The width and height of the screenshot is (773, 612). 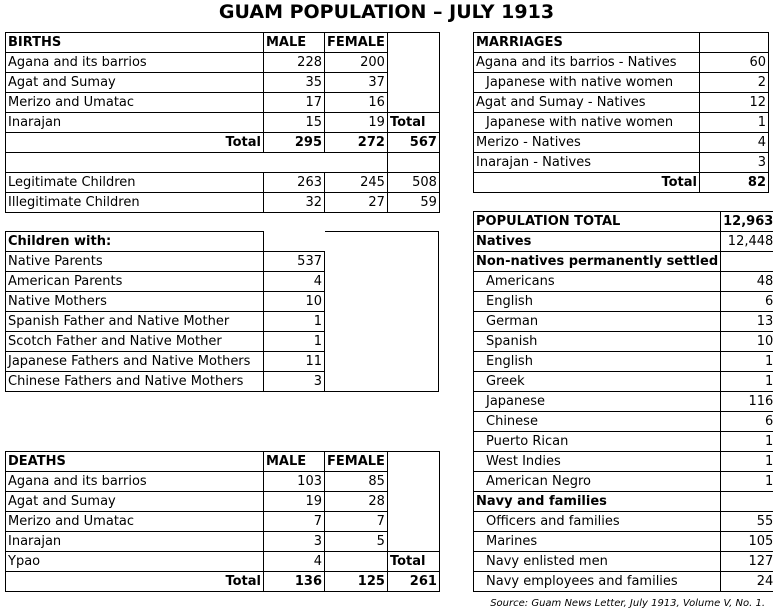 I want to click on deaths-total-female: 125, so click(x=356, y=581).